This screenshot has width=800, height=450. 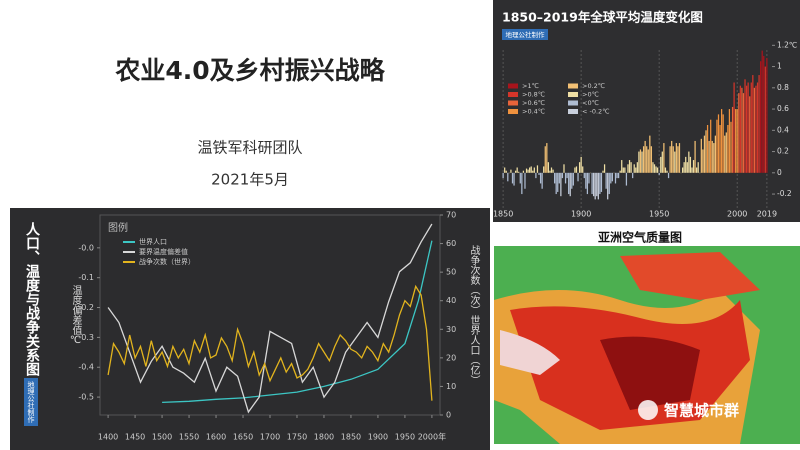 I want to click on team: 温铁军科研团队, so click(x=249, y=148).